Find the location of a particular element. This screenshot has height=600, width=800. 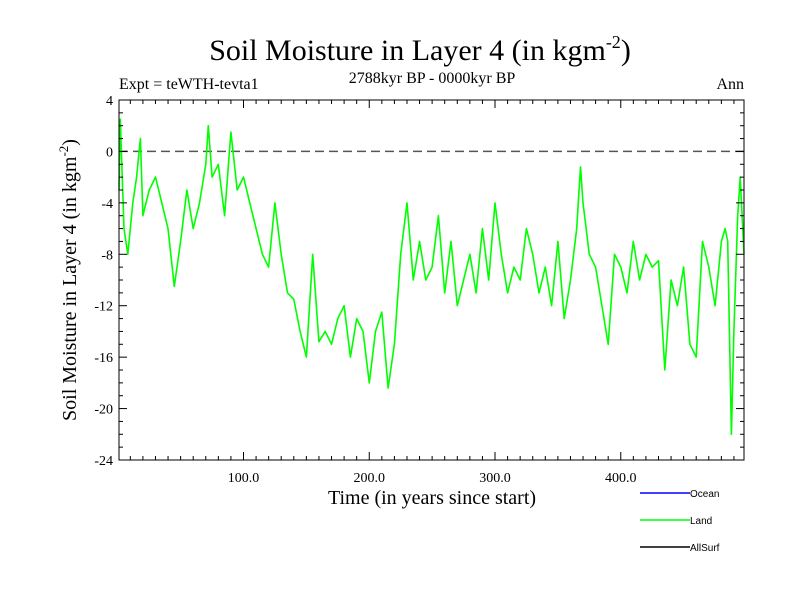

x-tick-label: 400.0 is located at coordinates (621, 478).